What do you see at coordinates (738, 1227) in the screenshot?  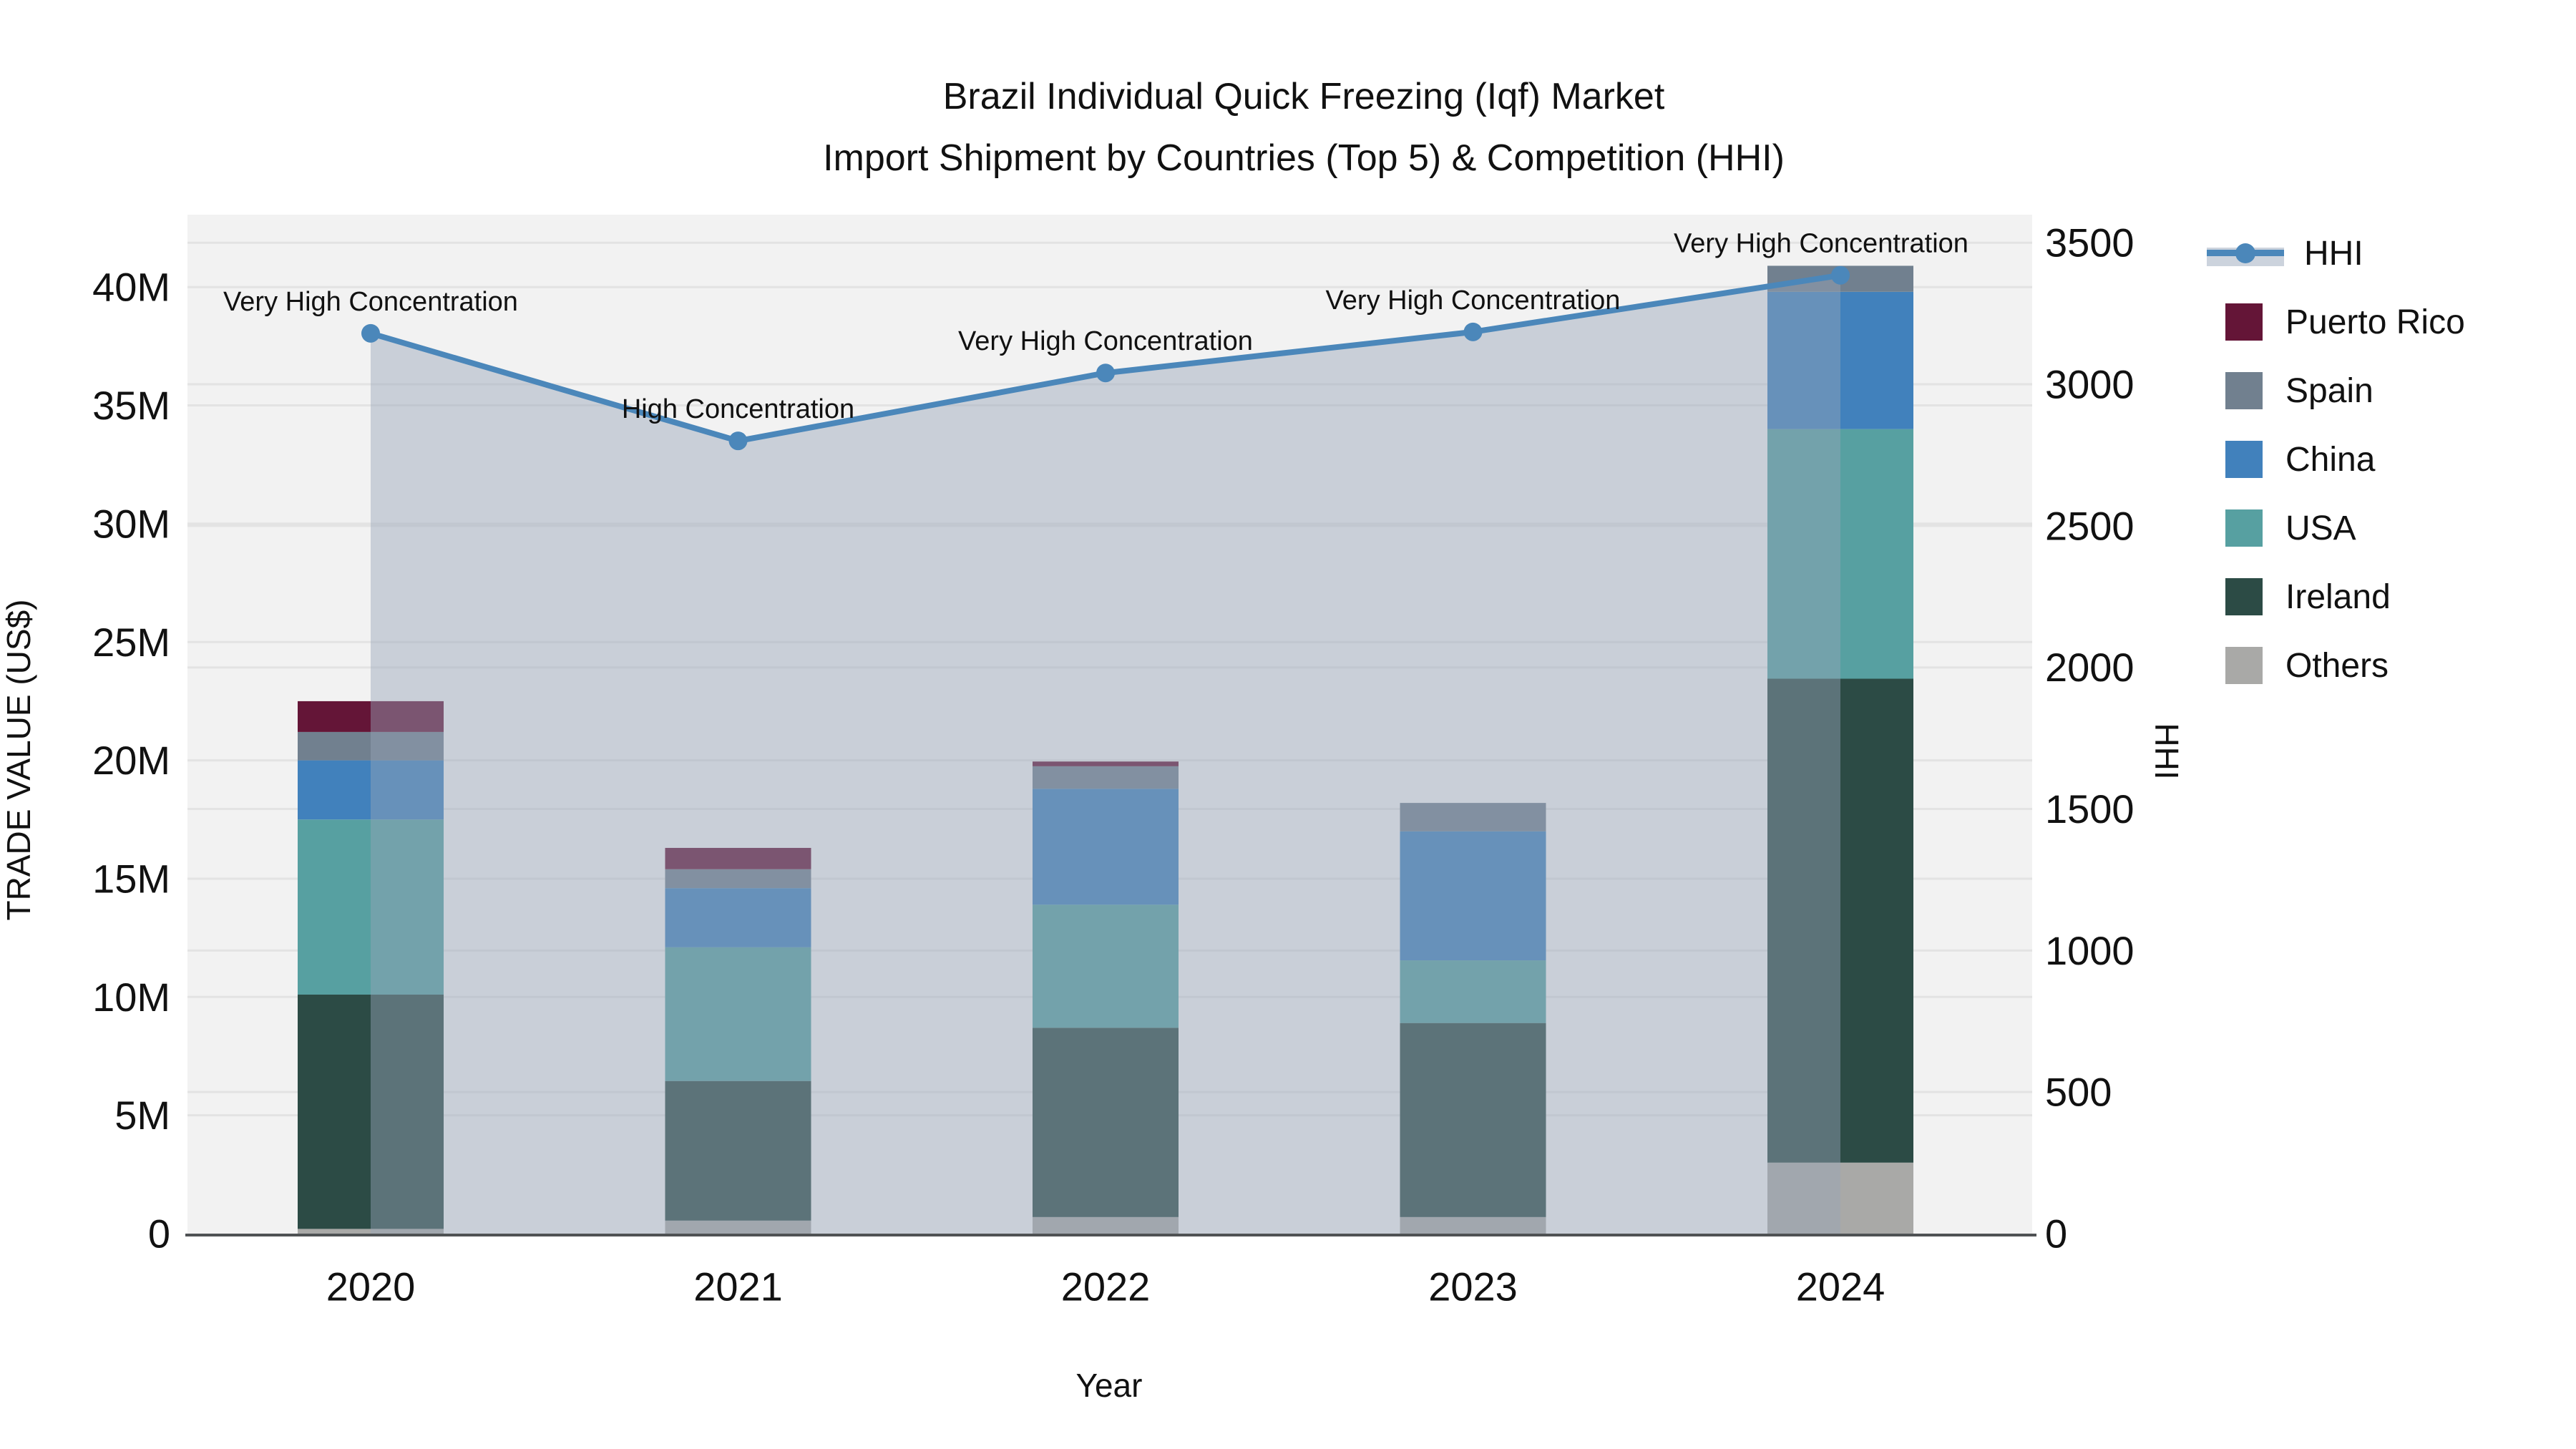 I see `bar-segment-2021-others` at bounding box center [738, 1227].